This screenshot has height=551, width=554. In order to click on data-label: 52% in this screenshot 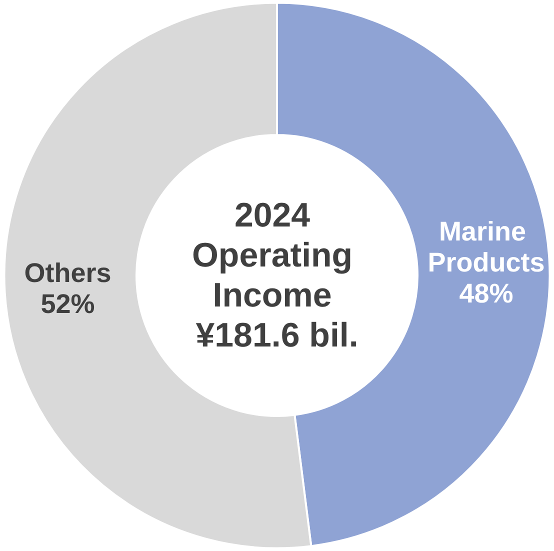, I will do `click(67, 304)`.